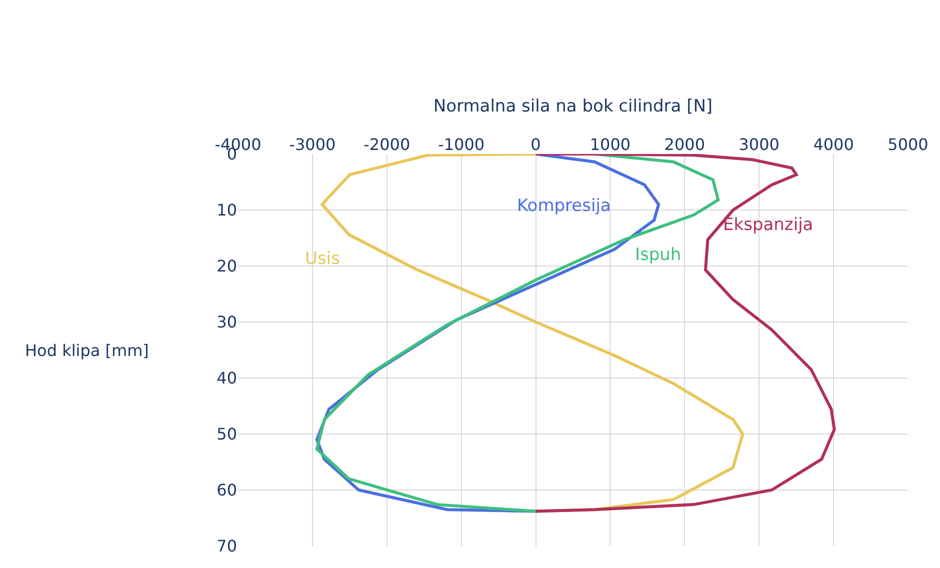  I want to click on x-axis-title: Normalna sila na bok cilindra [N], so click(573, 106).